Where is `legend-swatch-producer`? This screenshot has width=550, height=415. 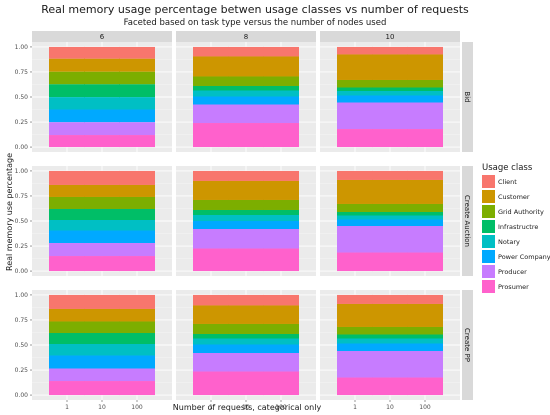 legend-swatch-producer is located at coordinates (488, 271).